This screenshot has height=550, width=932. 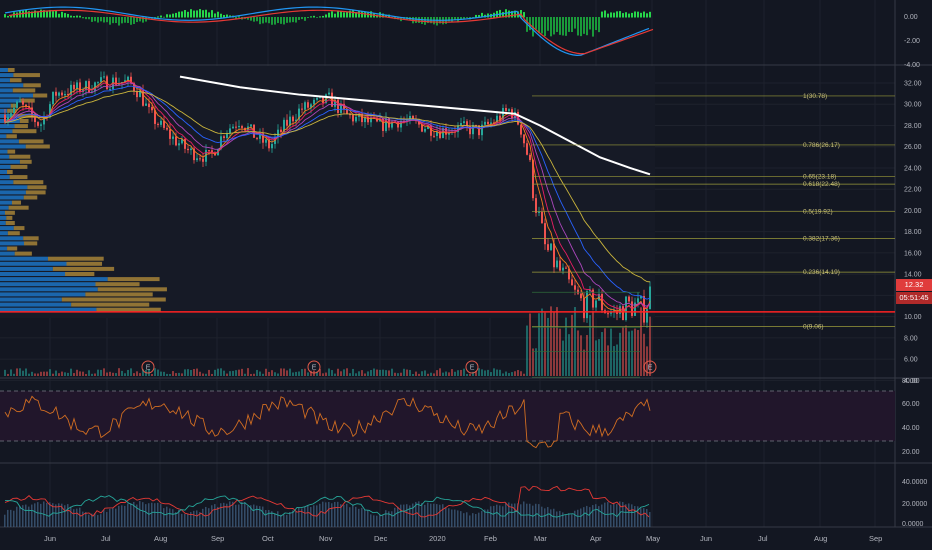 I want to click on earnings-marker, so click(x=148, y=367).